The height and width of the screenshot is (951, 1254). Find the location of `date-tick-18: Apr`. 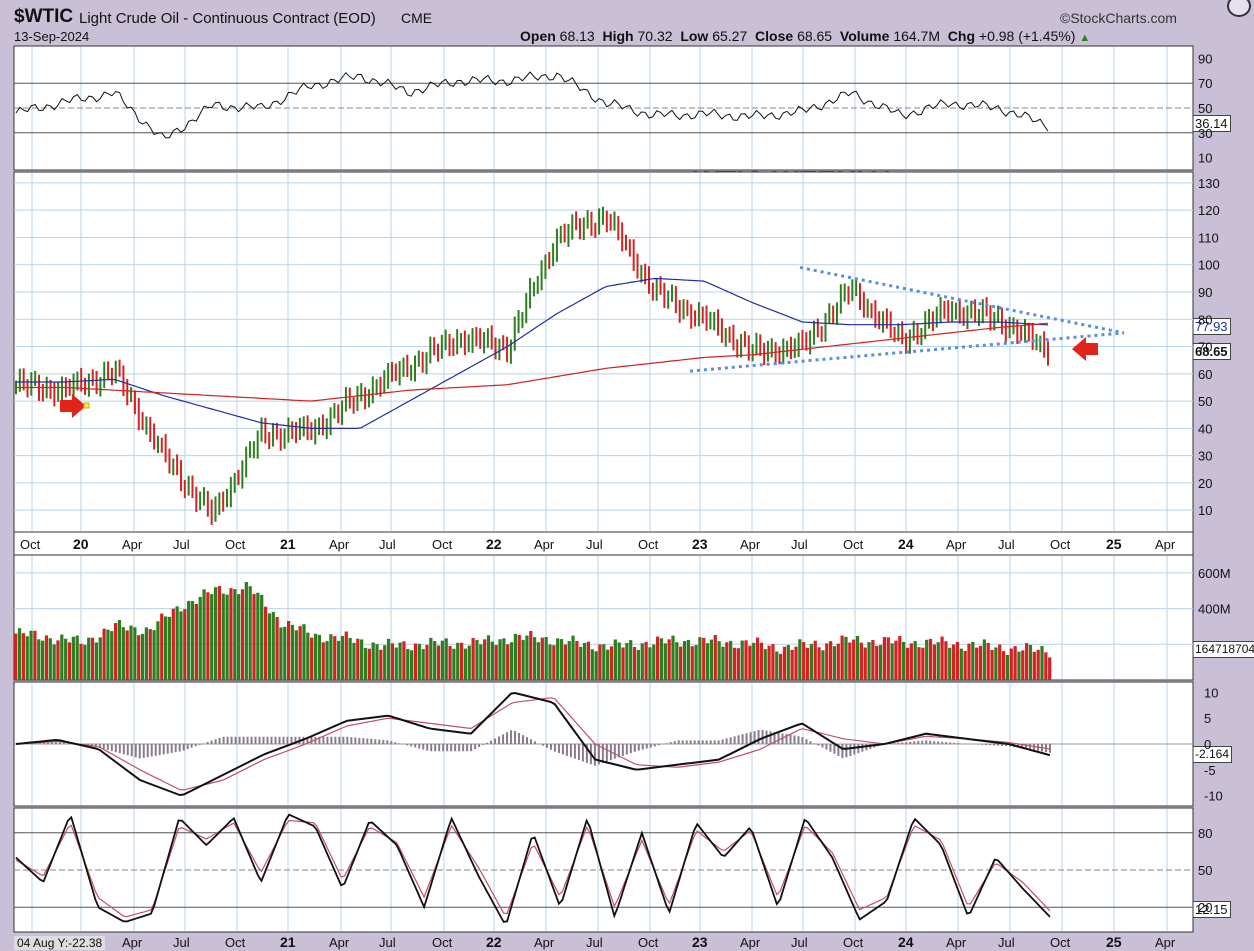

date-tick-18: Apr is located at coordinates (956, 544).